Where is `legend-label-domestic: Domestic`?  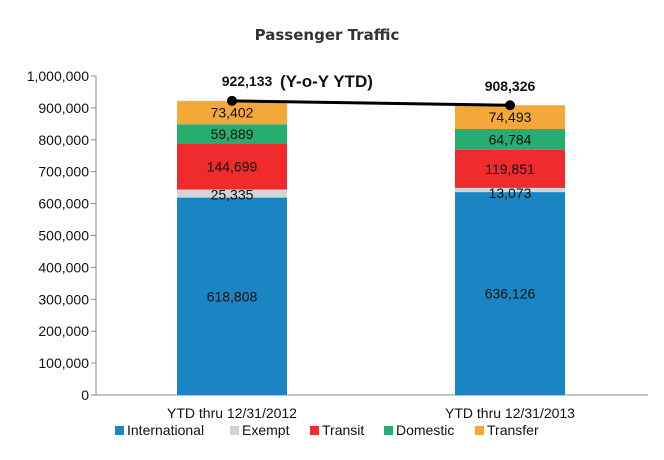 legend-label-domestic: Domestic is located at coordinates (425, 430).